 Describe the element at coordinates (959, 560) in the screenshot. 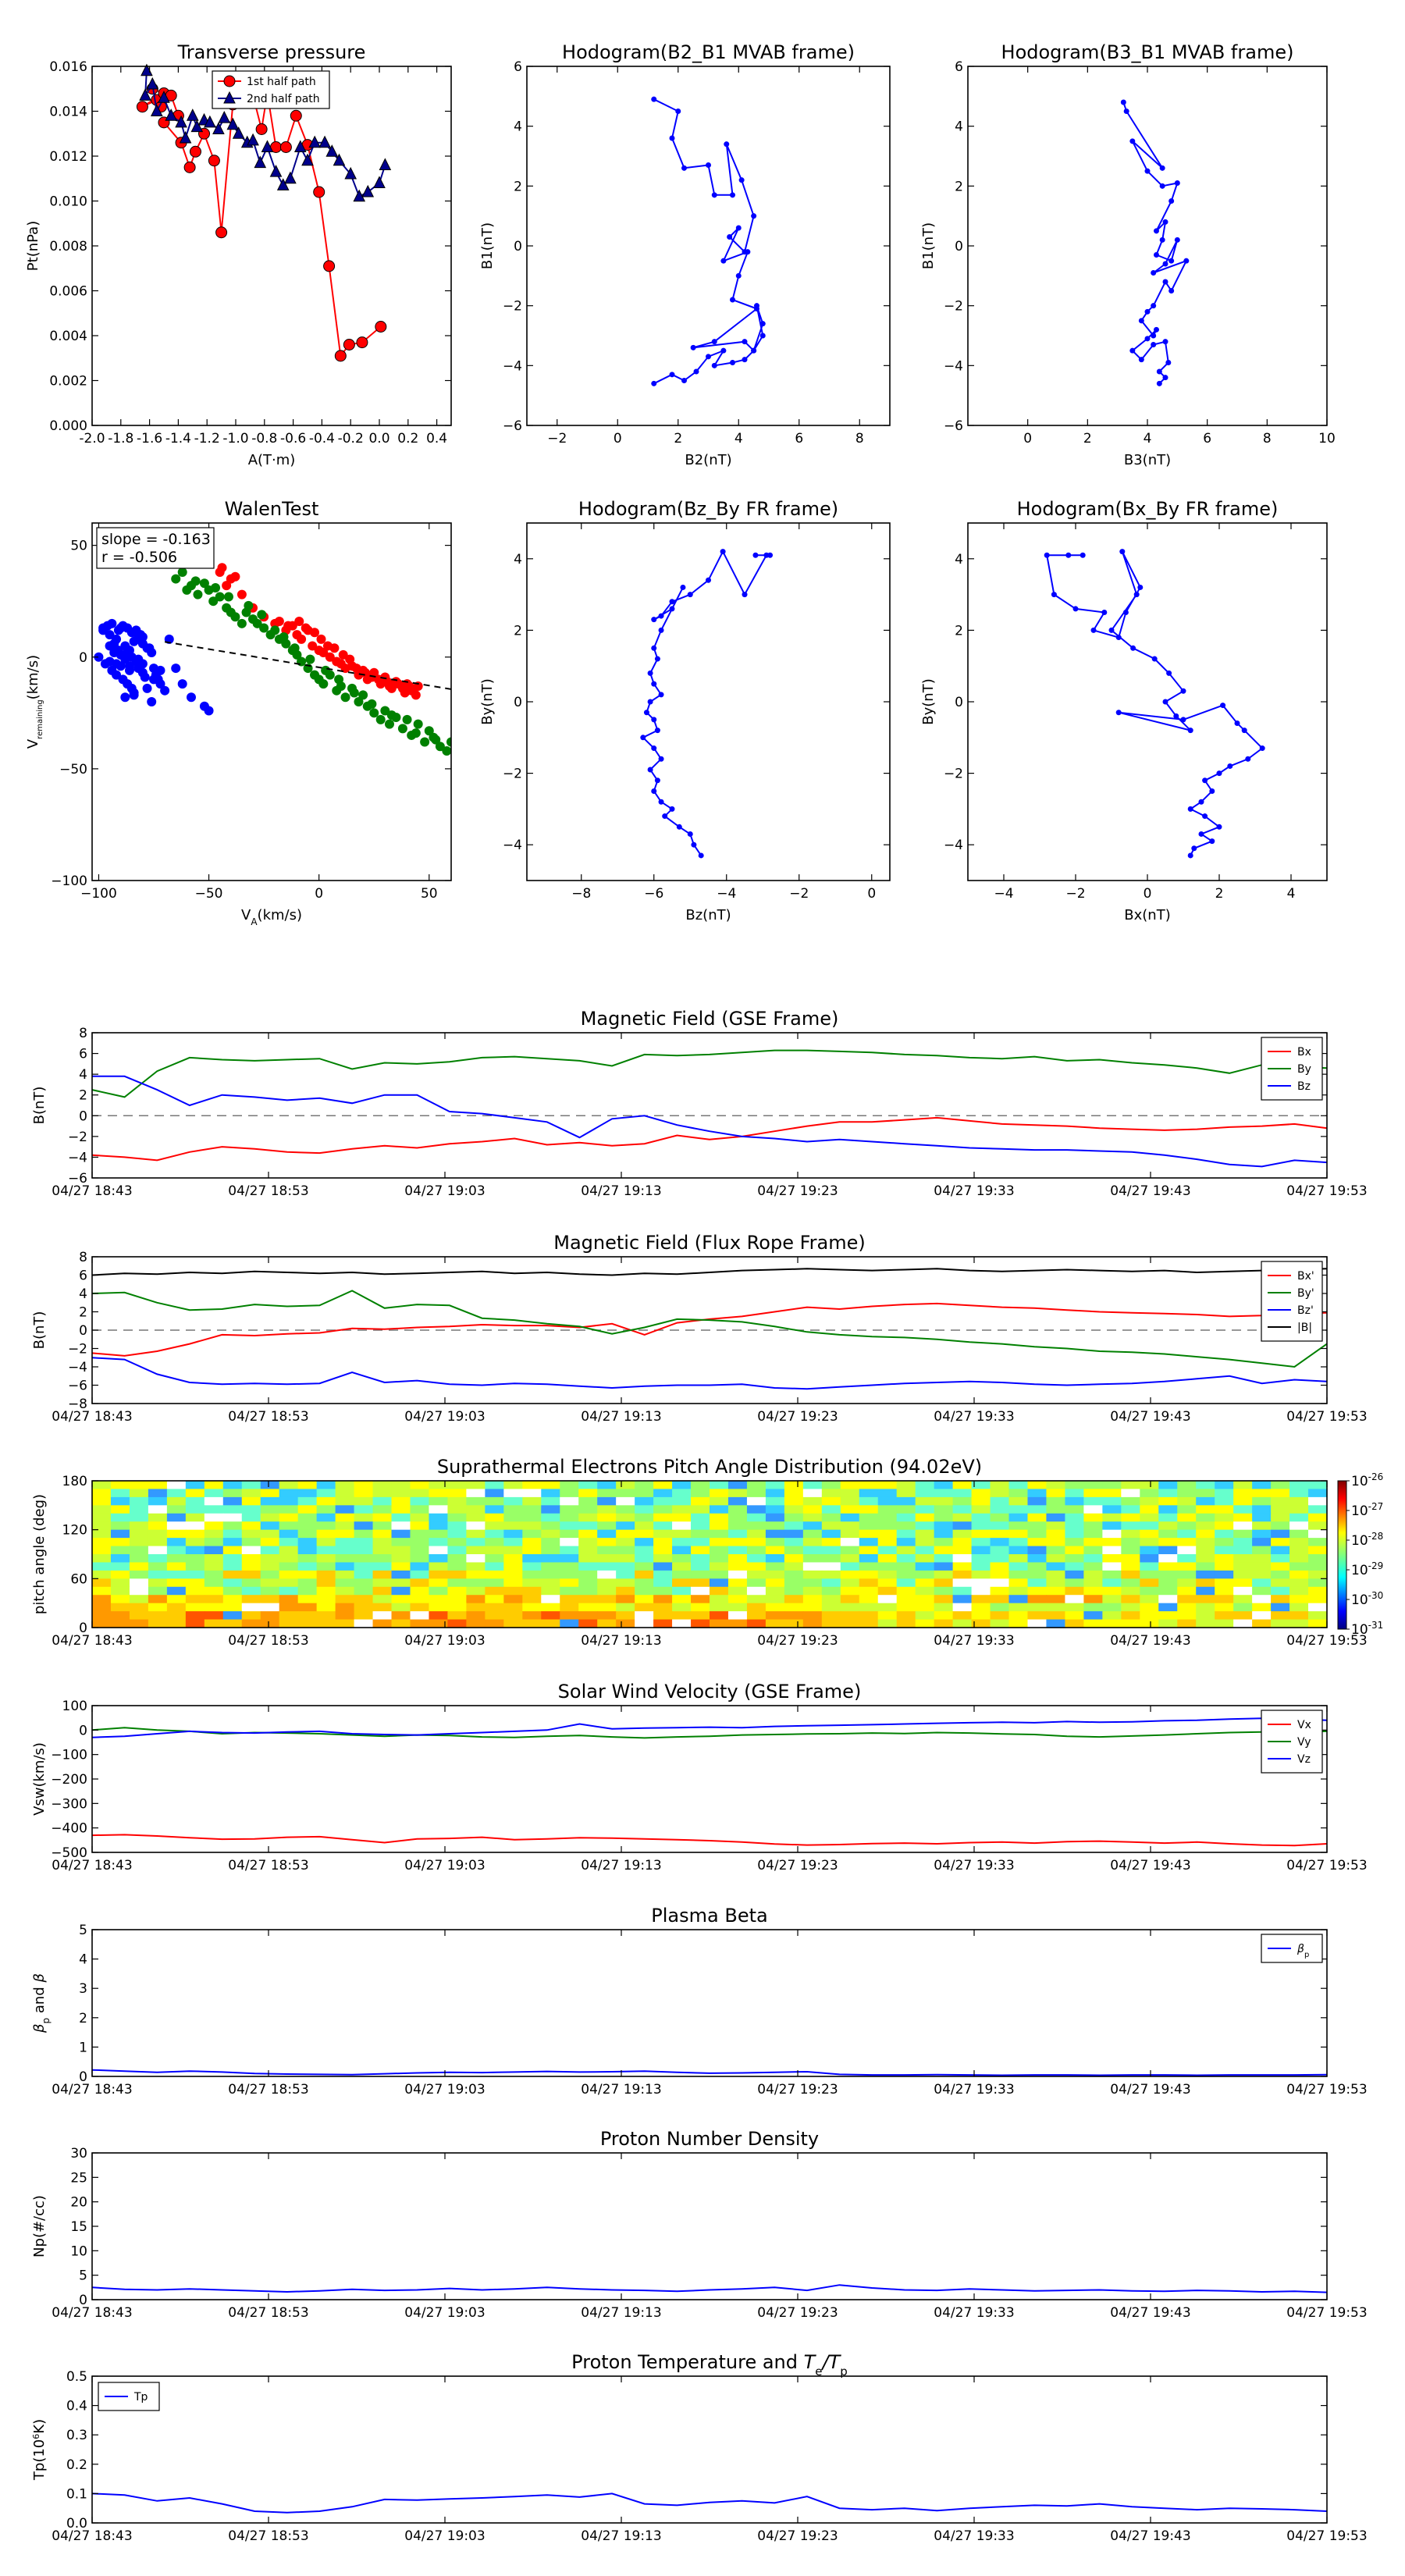

I see `y-tick-label: 4` at that location.